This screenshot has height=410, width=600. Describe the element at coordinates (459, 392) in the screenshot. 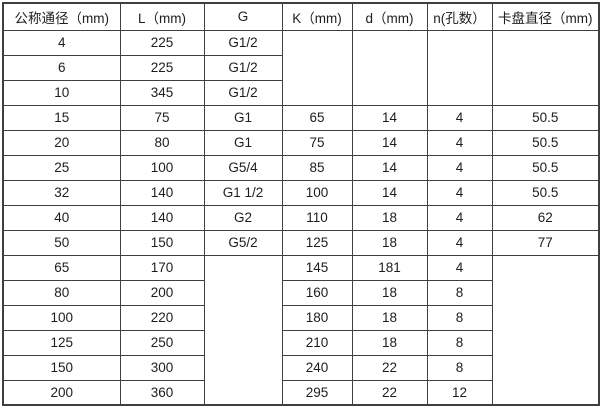

I see `table-cell: 12` at that location.